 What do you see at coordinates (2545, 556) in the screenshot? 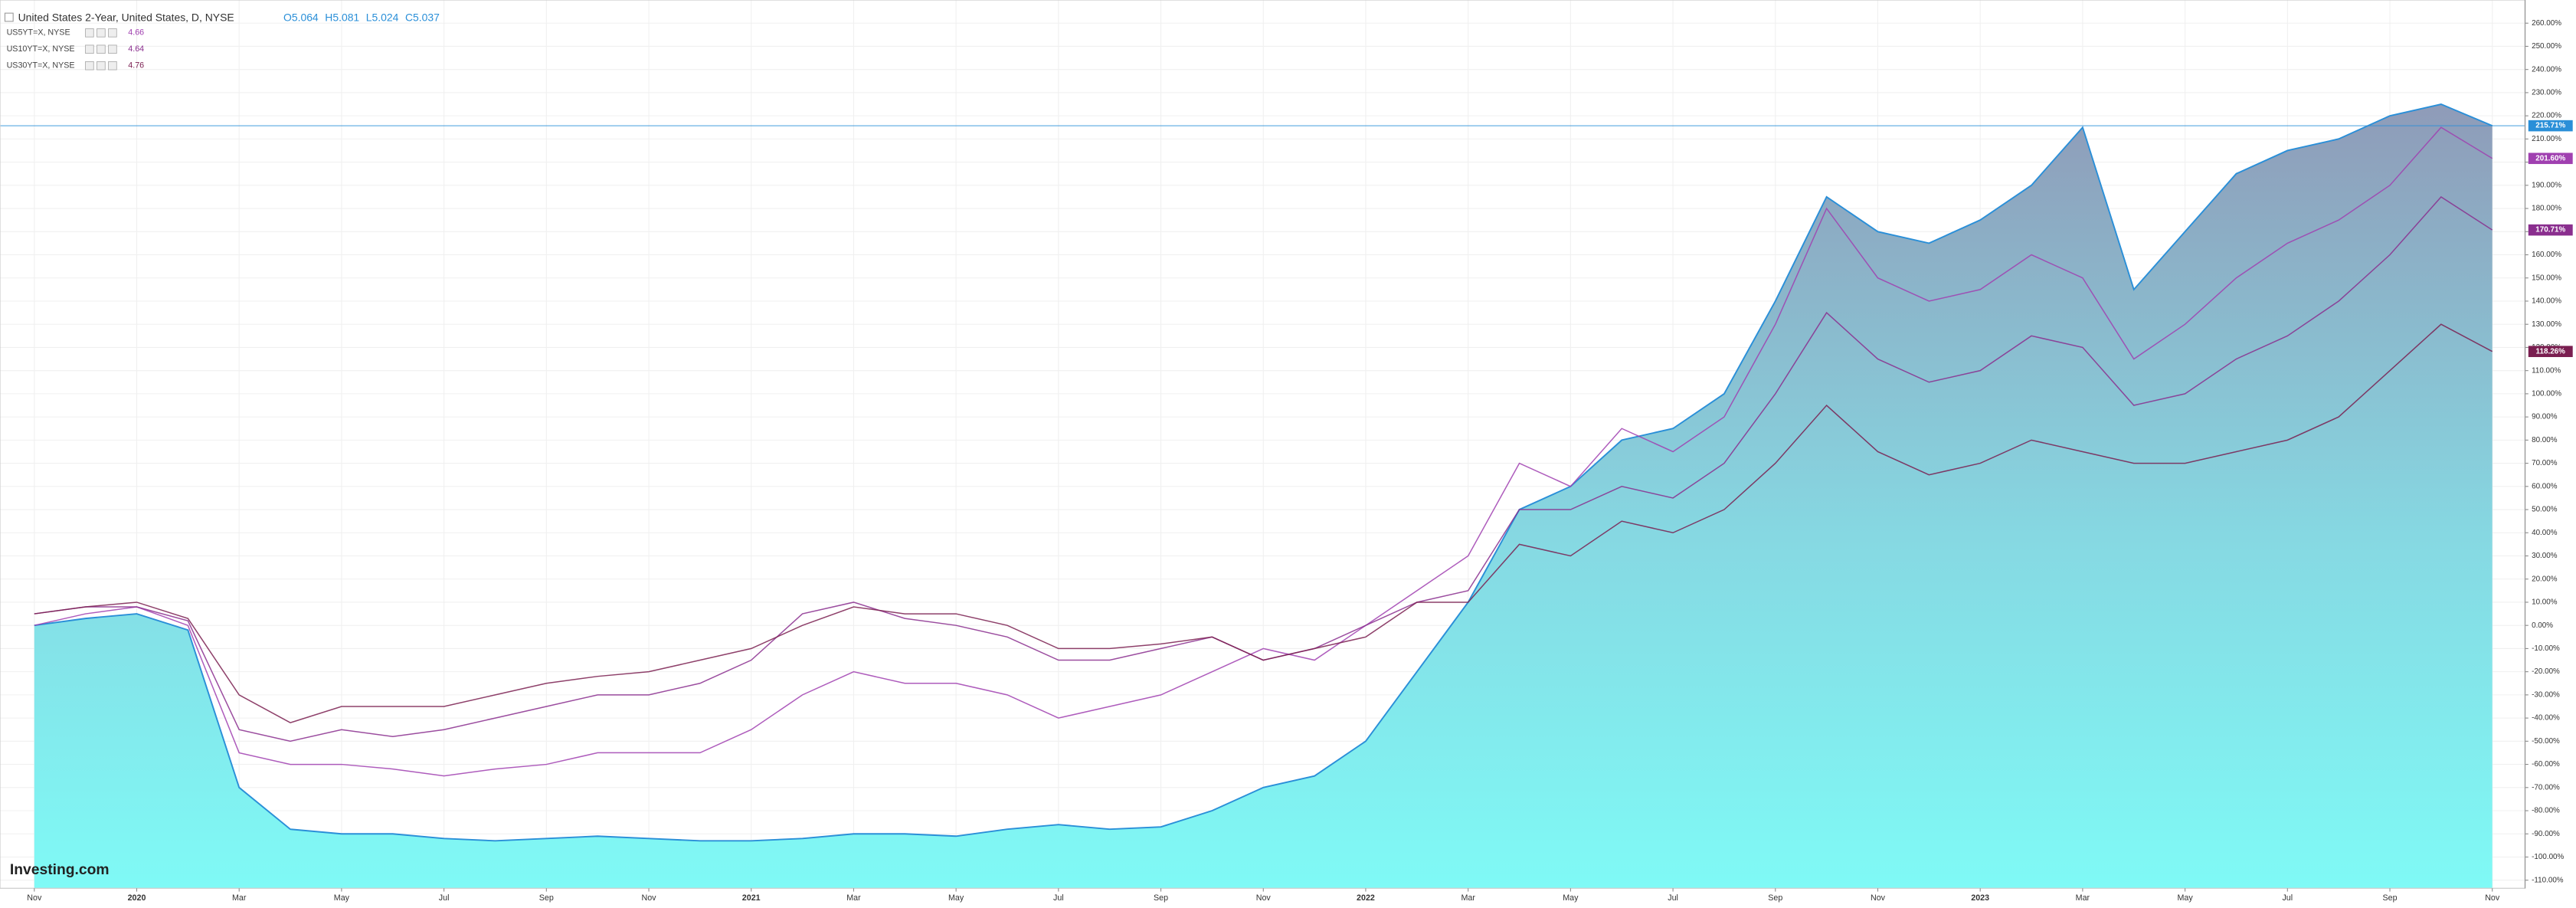
I see `y-tick-label: 30.00%` at bounding box center [2545, 556].